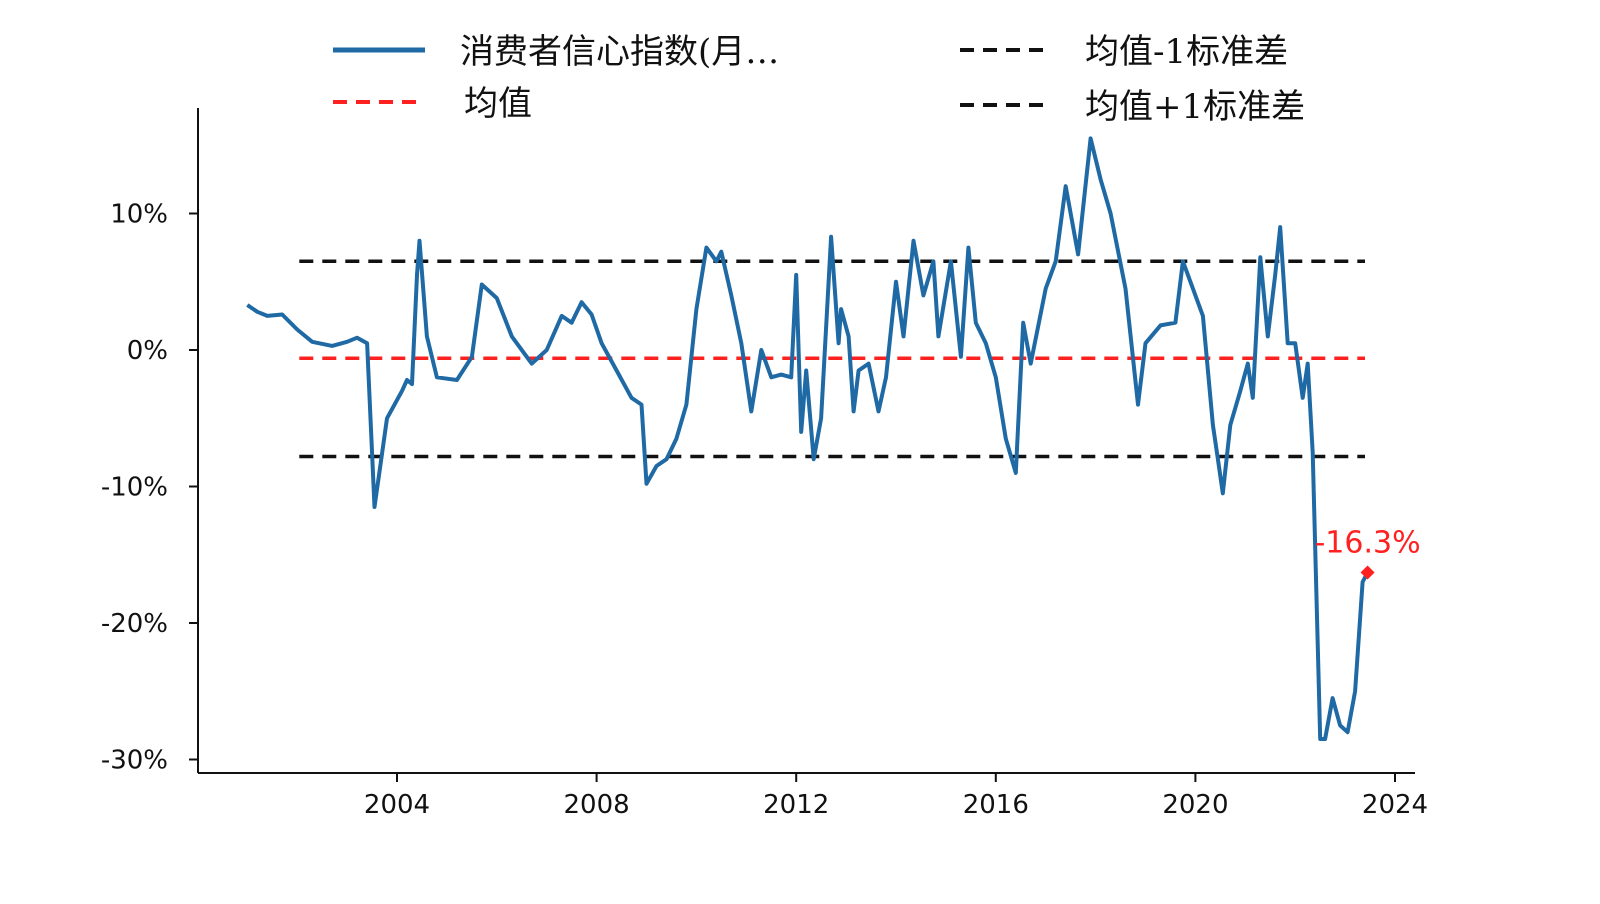 Image resolution: width=1600 pixels, height=904 pixels. What do you see at coordinates (1195, 107) in the screenshot?
I see `legend-label-mean-plus: 均值+1标准差` at bounding box center [1195, 107].